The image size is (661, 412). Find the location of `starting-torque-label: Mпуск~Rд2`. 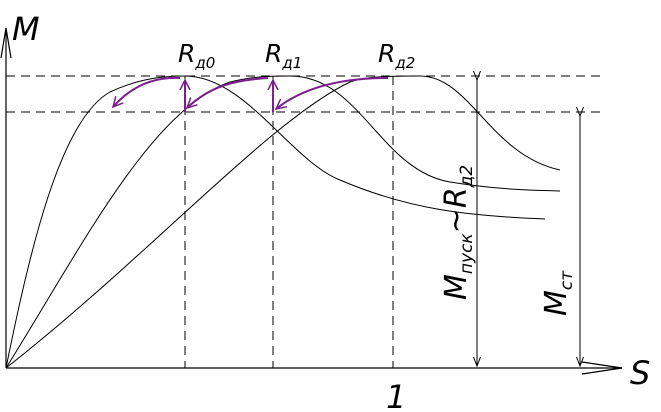

starting-torque-label: Mпуск~Rд2 is located at coordinates (458, 232).